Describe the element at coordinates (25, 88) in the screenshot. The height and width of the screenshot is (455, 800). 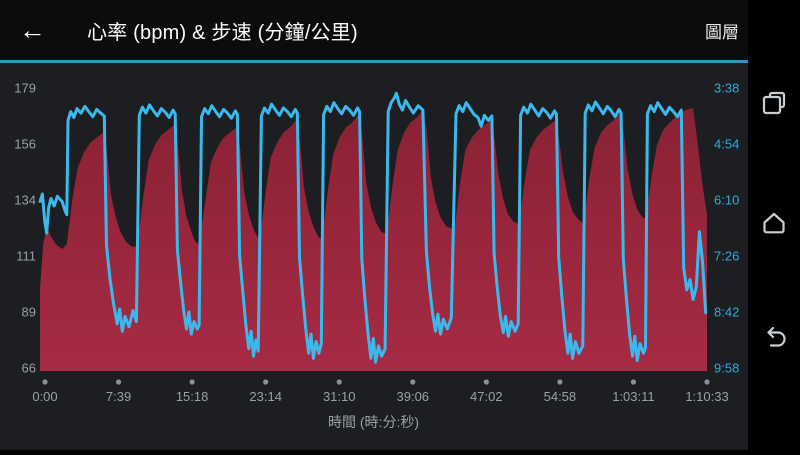
I see `y-axis-left-tick: 179` at that location.